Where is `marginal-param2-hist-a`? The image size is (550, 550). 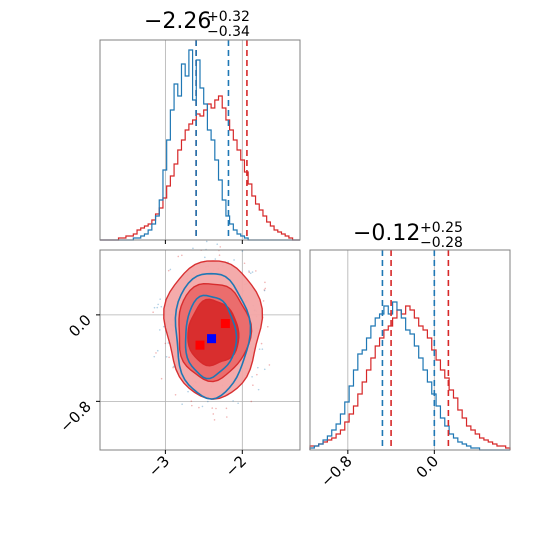
marginal-param2-hist-a is located at coordinates (410, 377).